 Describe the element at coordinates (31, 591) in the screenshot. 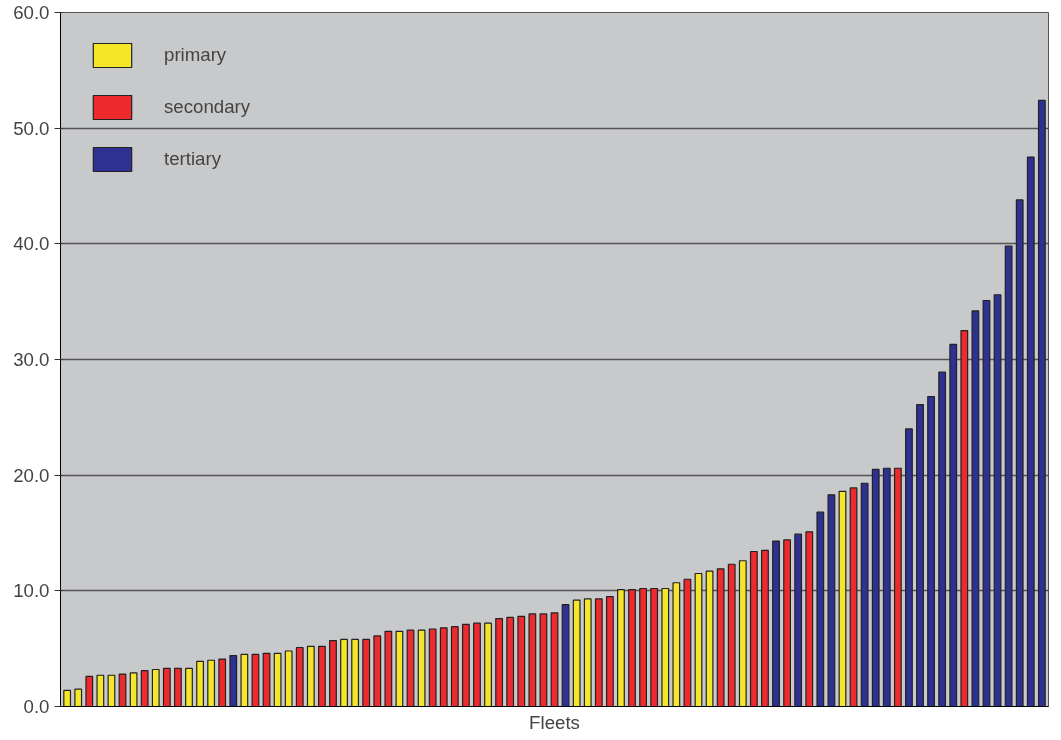

I see `y-tick-label: 10.0` at that location.